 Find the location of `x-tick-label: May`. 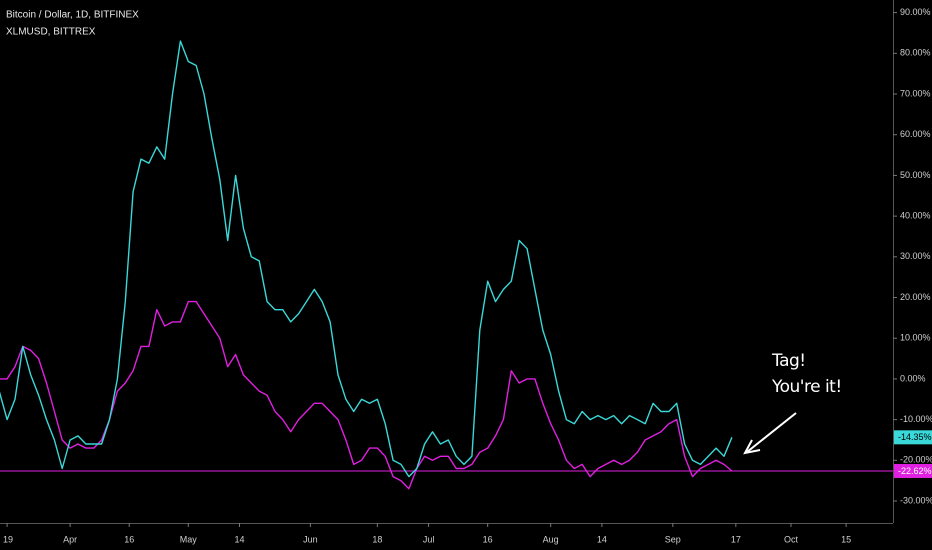

x-tick-label: May is located at coordinates (189, 539).